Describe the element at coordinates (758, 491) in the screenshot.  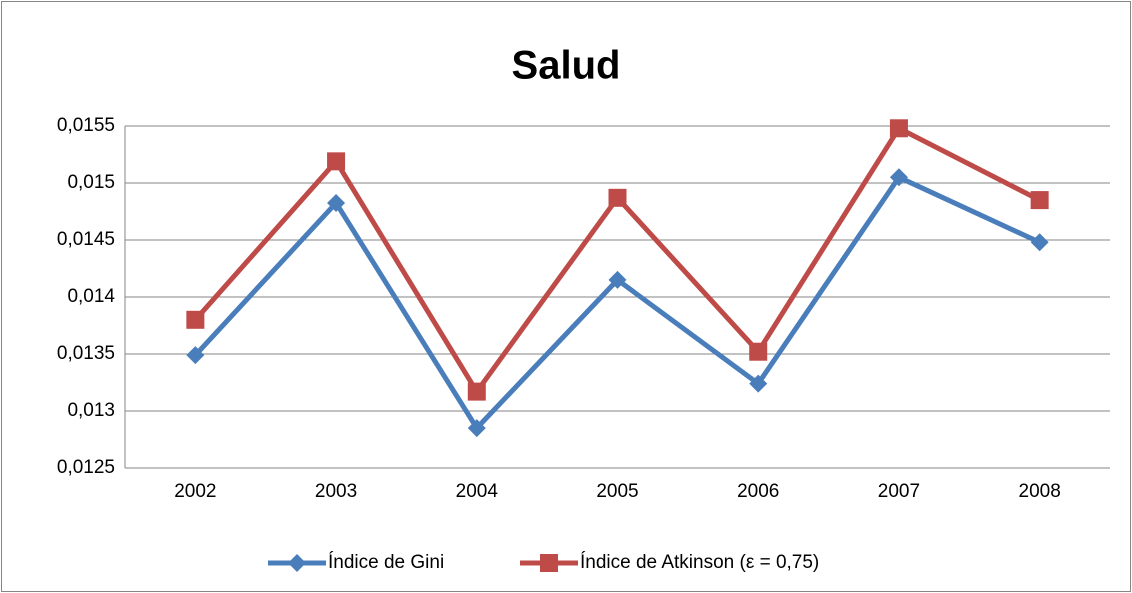
I see `x-tick-label: 2006` at that location.